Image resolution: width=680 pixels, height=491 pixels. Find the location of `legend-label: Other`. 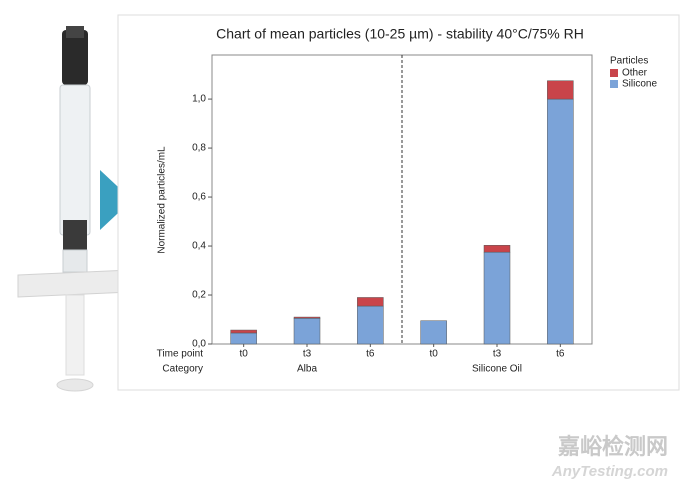

legend-label: Other is located at coordinates (635, 73).